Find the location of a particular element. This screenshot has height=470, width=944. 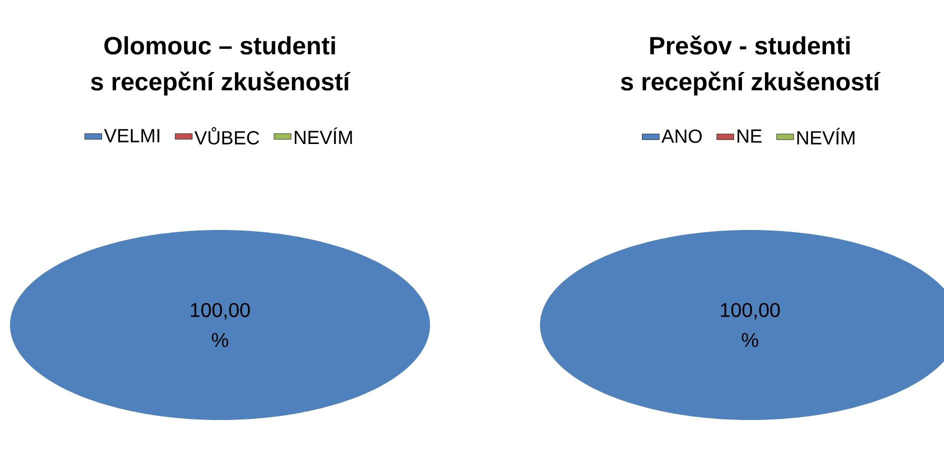

legend-label: ANO is located at coordinates (681, 136).